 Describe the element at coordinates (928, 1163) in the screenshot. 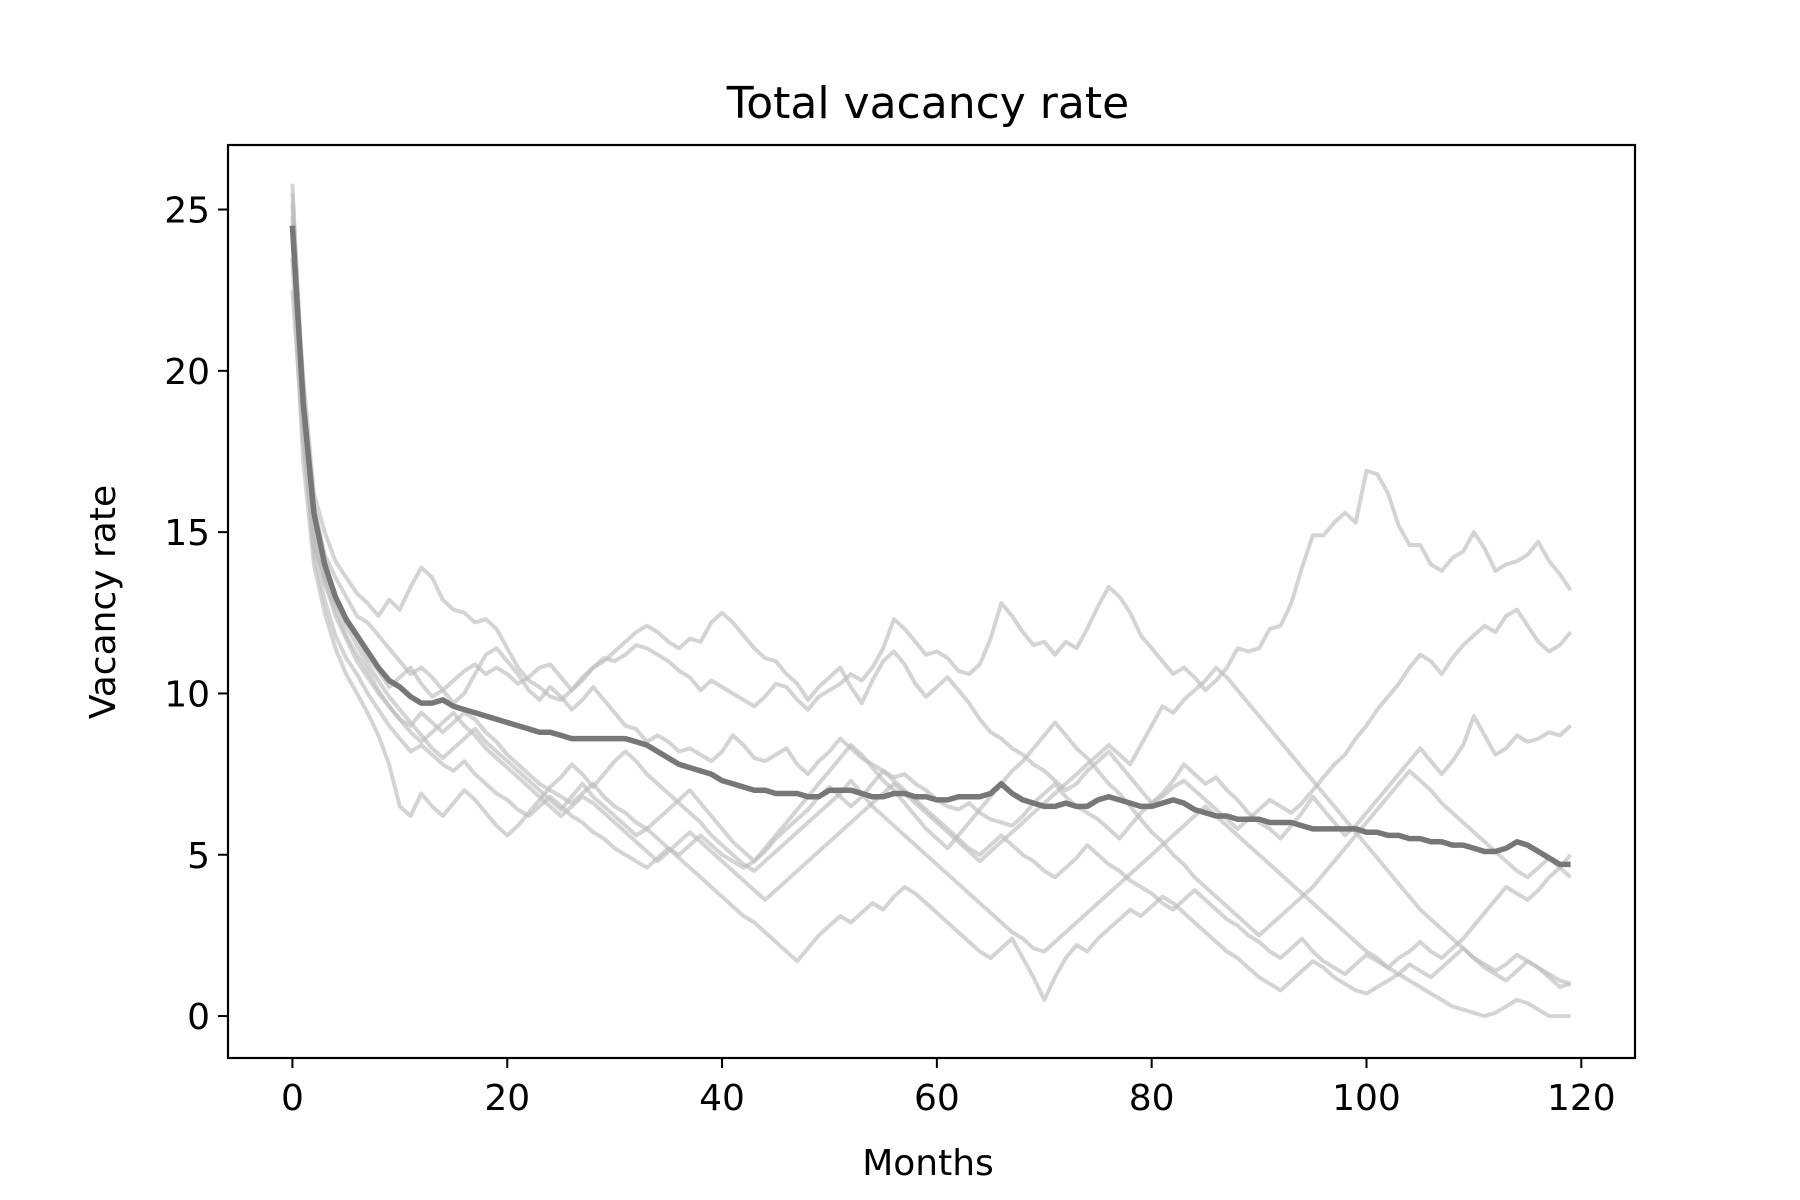

I see `x-axis-label: Months` at that location.